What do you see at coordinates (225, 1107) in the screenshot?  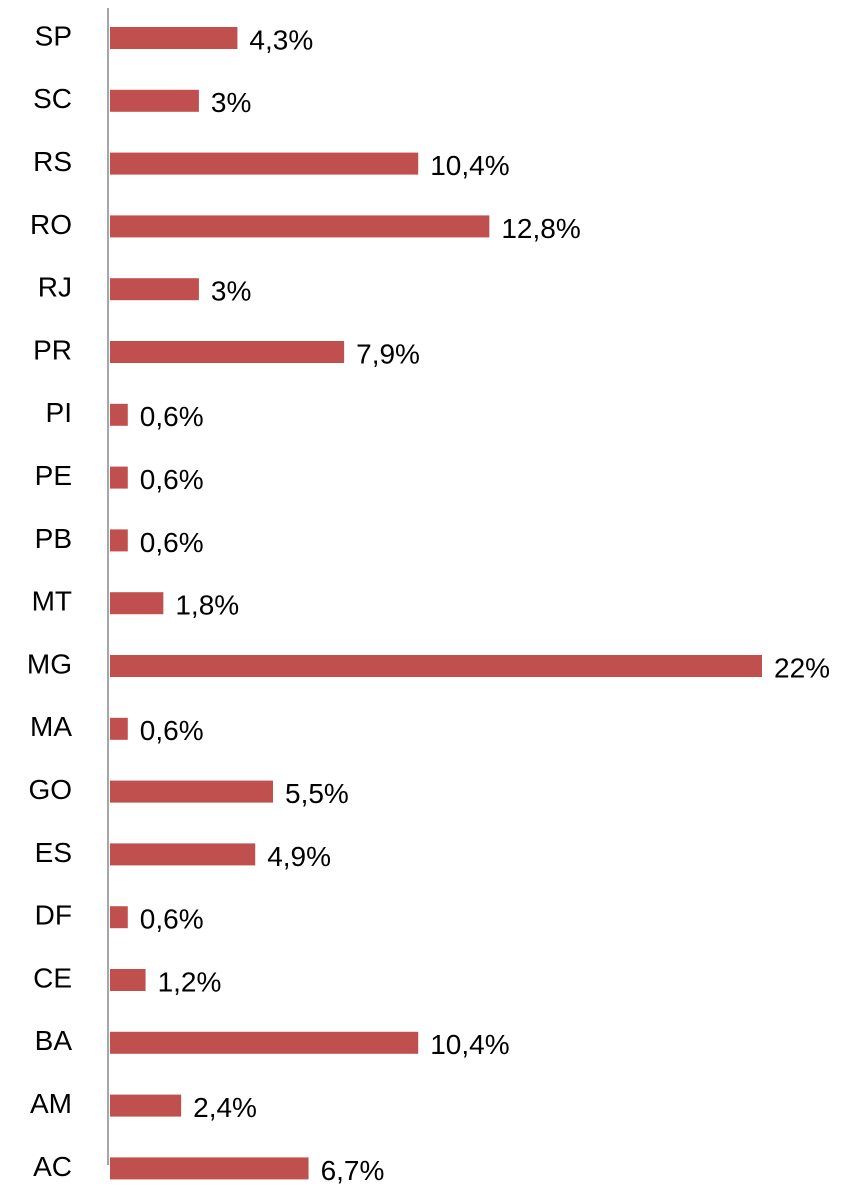 I see `value-label: 2,4%` at bounding box center [225, 1107].